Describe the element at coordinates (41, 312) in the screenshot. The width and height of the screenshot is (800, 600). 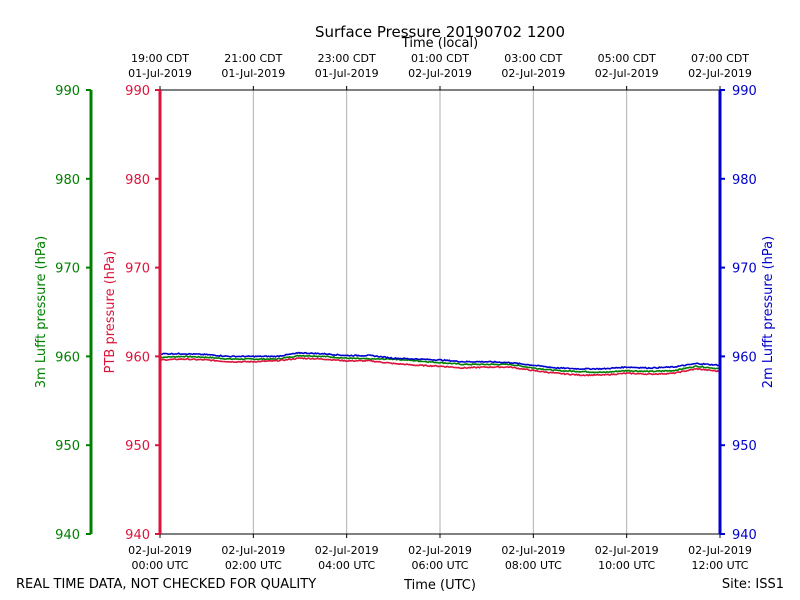
I see `y-axis-title-lufft3m: 3m Lufft pressure (hPa)` at that location.